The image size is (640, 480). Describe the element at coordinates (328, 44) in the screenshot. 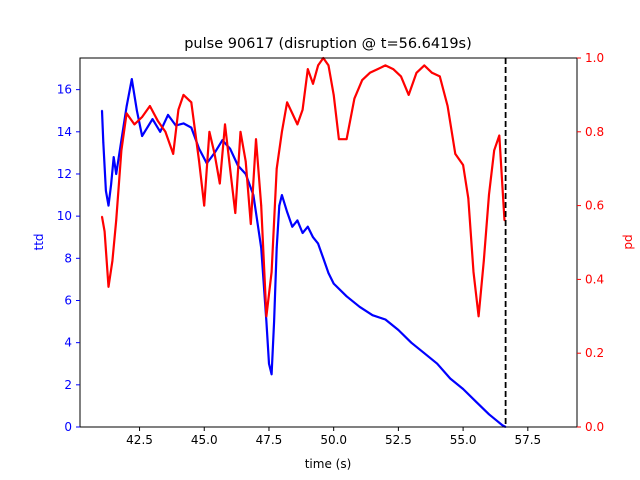

I see `chart-title: pulse 90617 (disruption @ t=56.6419s)` at that location.